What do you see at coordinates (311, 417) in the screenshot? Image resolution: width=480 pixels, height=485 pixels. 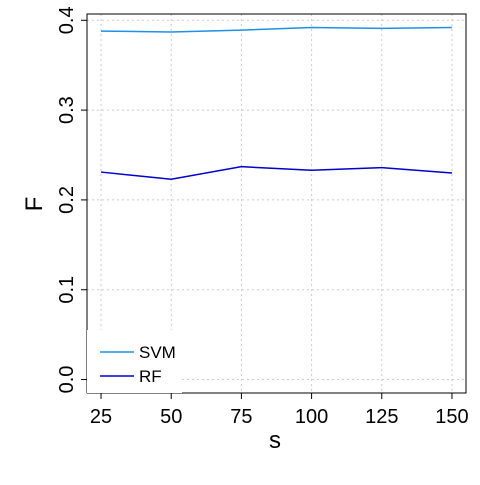 I see `x-tick-label: 100` at bounding box center [311, 417].